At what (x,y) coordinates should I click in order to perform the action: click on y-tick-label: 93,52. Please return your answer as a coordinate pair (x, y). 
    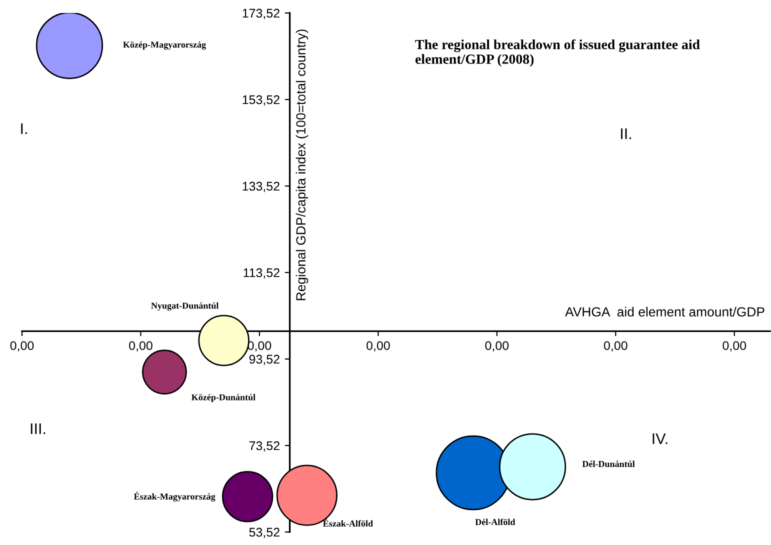
    Looking at the image, I should click on (264, 360).